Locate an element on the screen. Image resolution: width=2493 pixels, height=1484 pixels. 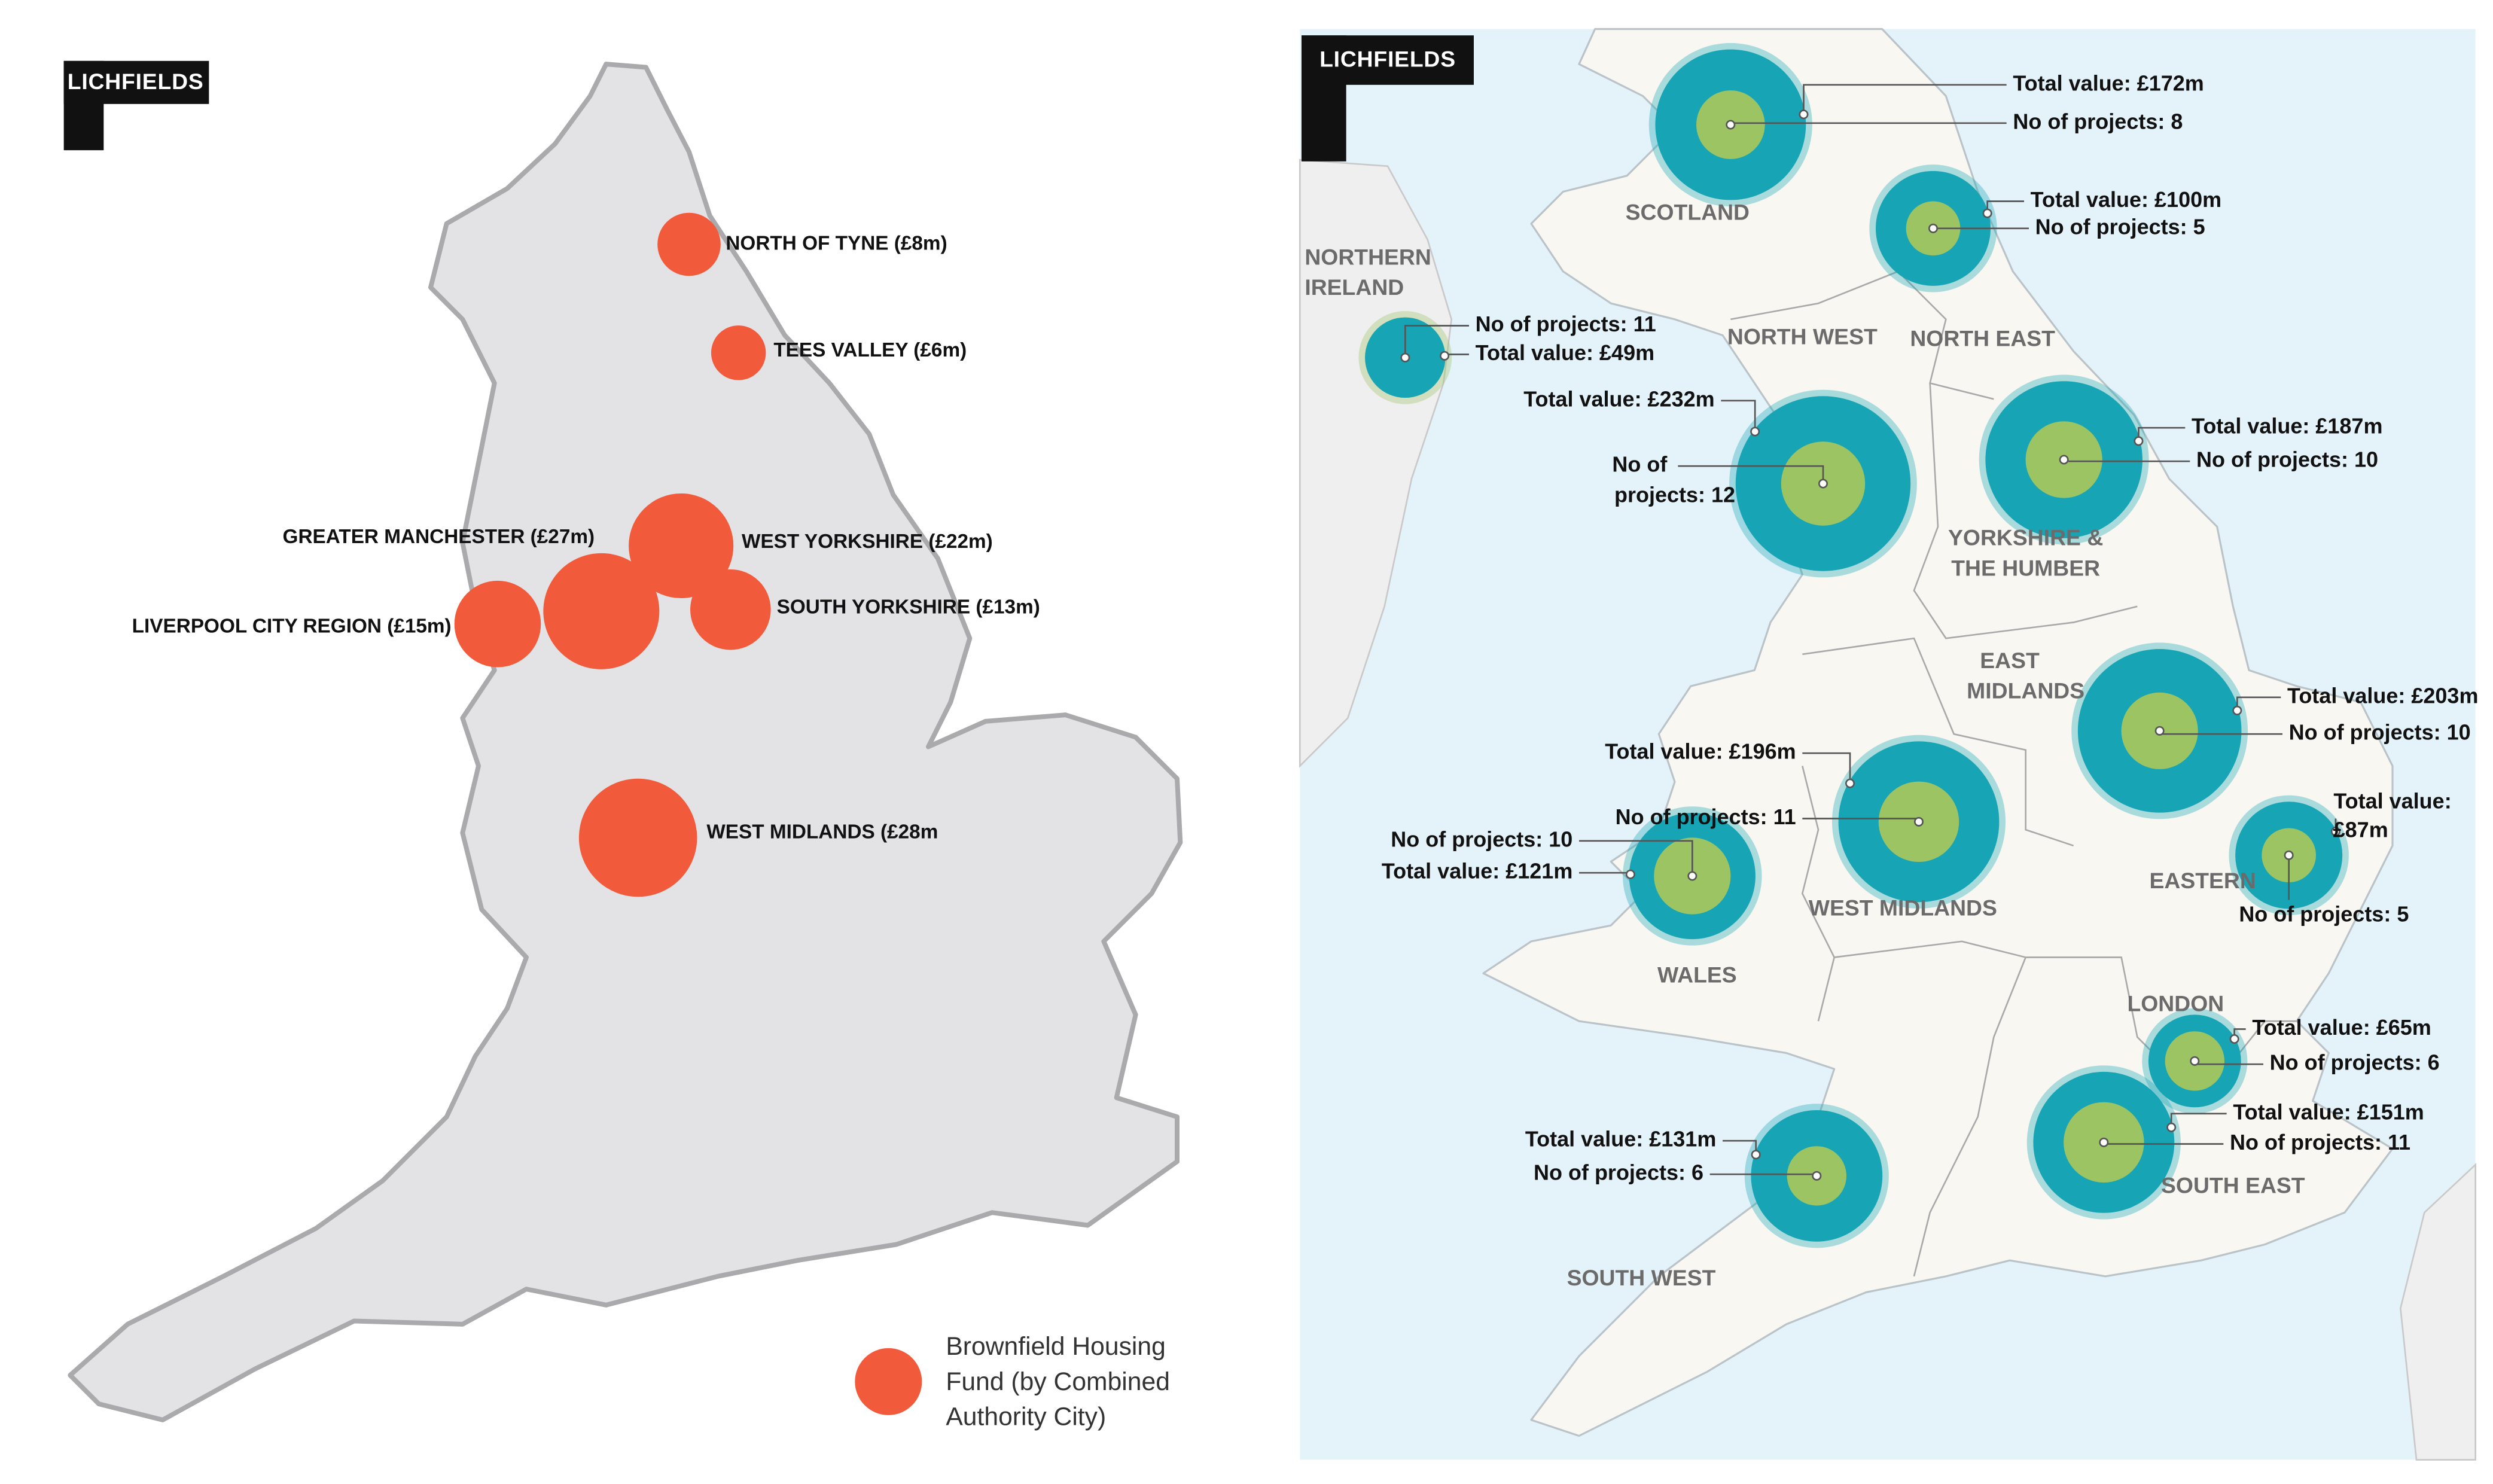
total-value-label: Total value: £65m is located at coordinates (2342, 1027).